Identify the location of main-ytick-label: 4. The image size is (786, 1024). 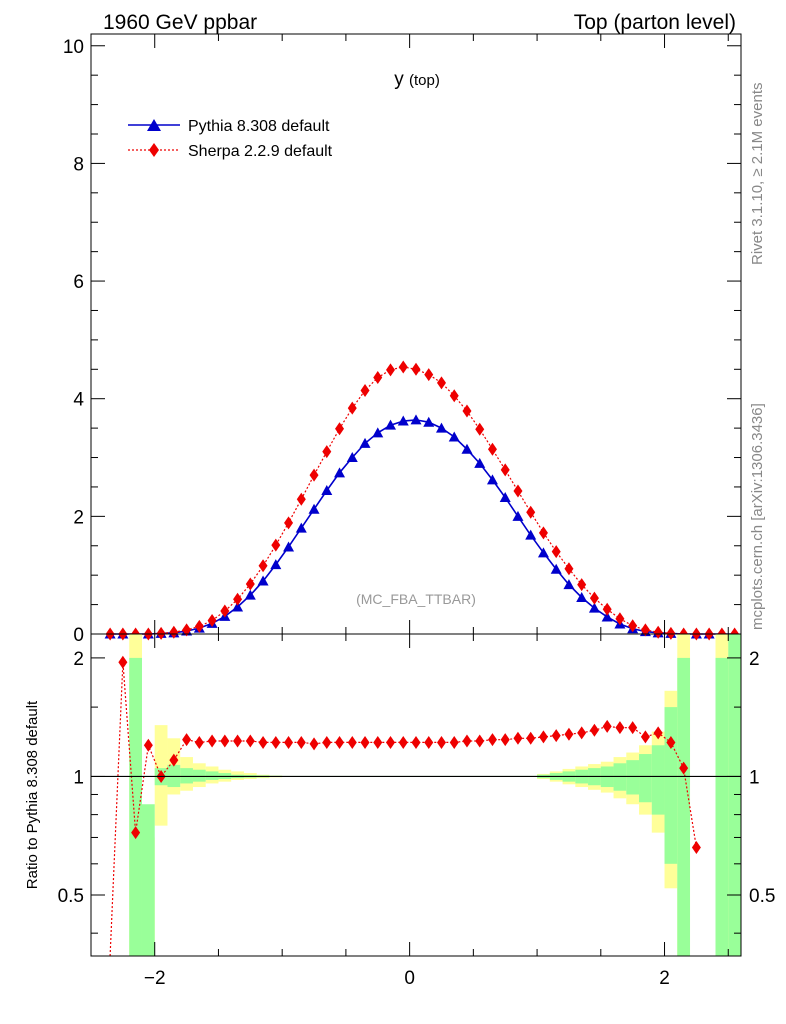
(78, 400).